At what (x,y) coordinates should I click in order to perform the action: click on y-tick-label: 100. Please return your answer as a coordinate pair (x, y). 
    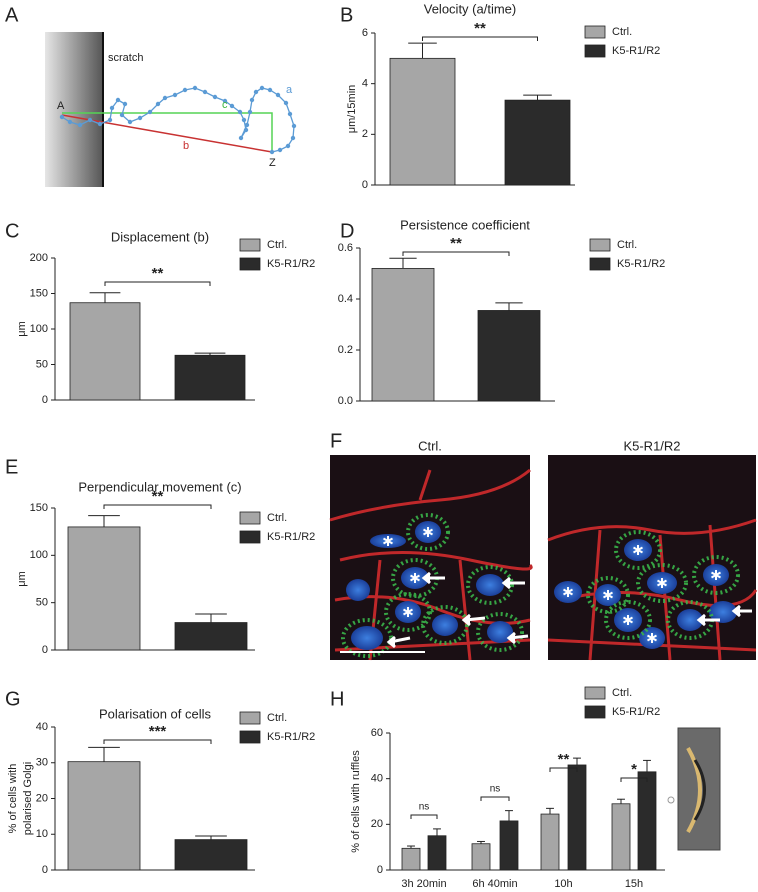
    Looking at the image, I should click on (39, 329).